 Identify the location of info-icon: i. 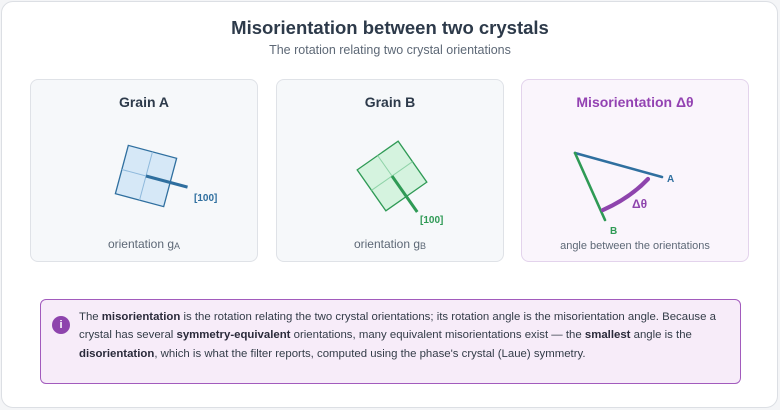
(61, 325).